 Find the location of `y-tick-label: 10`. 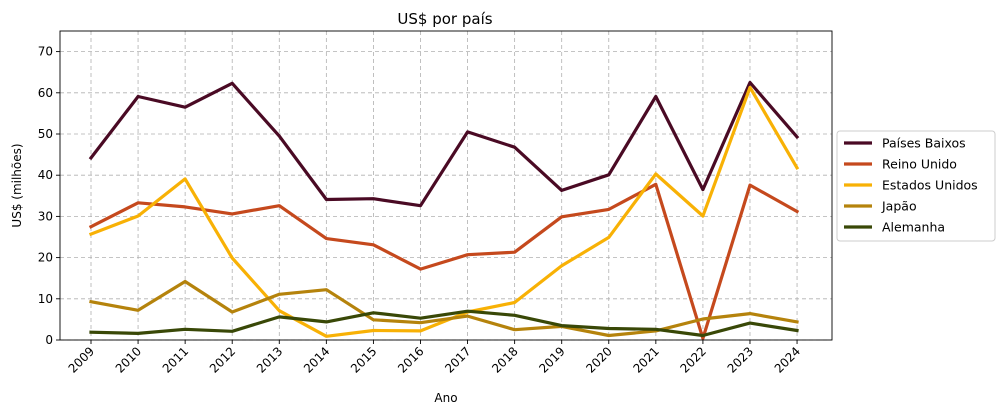

y-tick-label: 10 is located at coordinates (45, 299).